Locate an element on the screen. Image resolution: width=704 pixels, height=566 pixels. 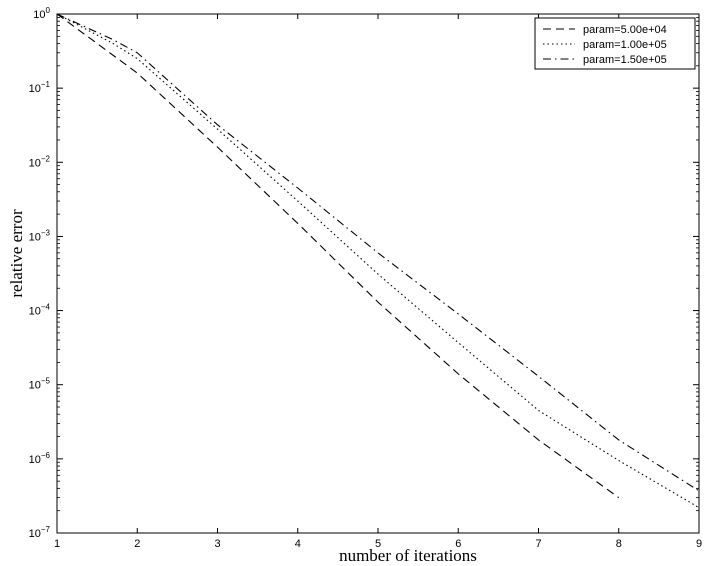
y-tick-label: 10⁻¹ is located at coordinates (40, 87).